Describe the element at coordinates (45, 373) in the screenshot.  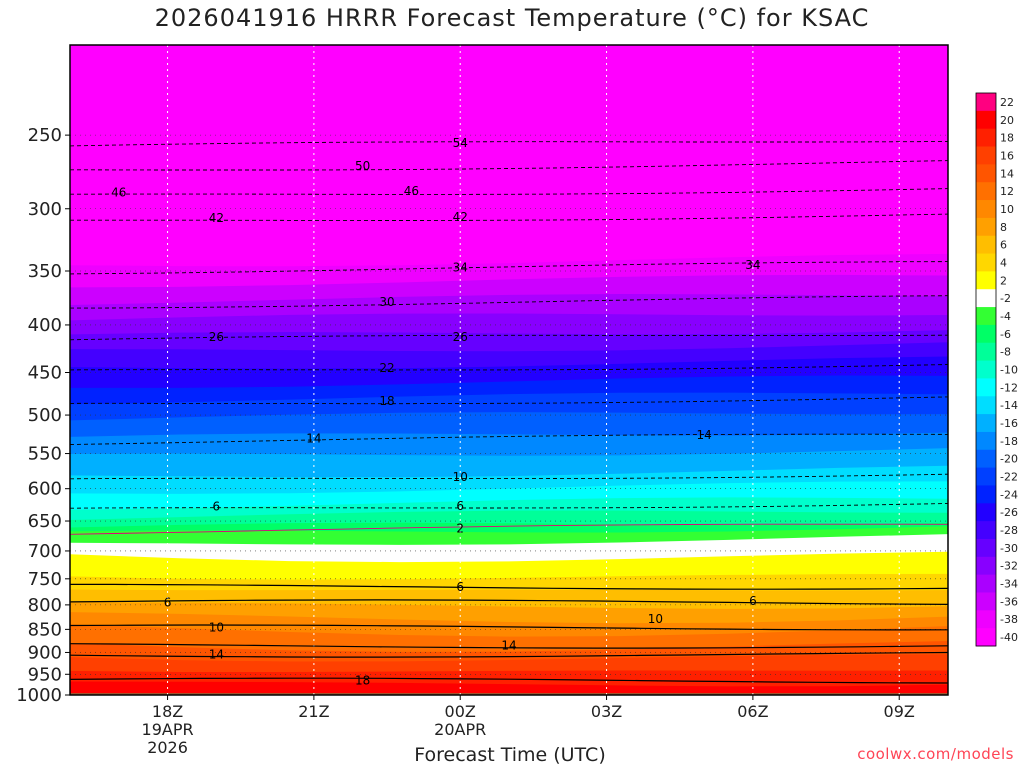
I see `y-tick-label-450: 450` at that location.